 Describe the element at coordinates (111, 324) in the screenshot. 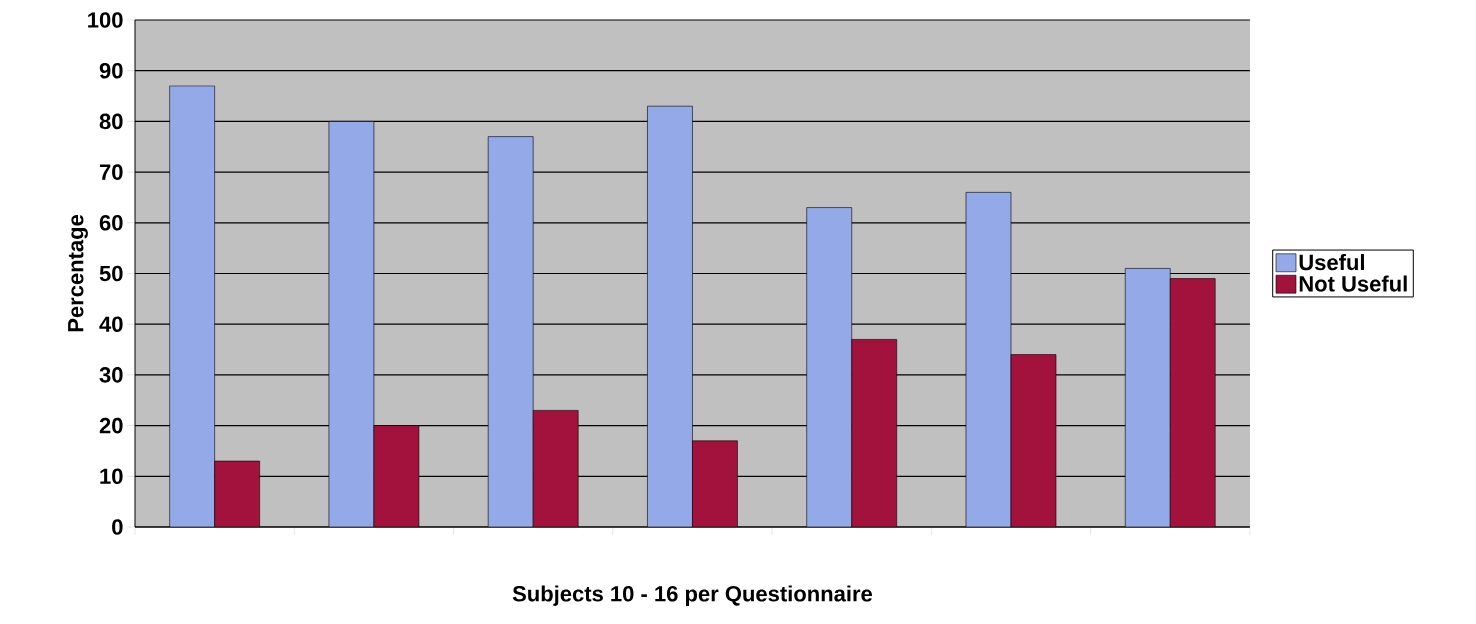

I see `y-tick-label: 40` at that location.